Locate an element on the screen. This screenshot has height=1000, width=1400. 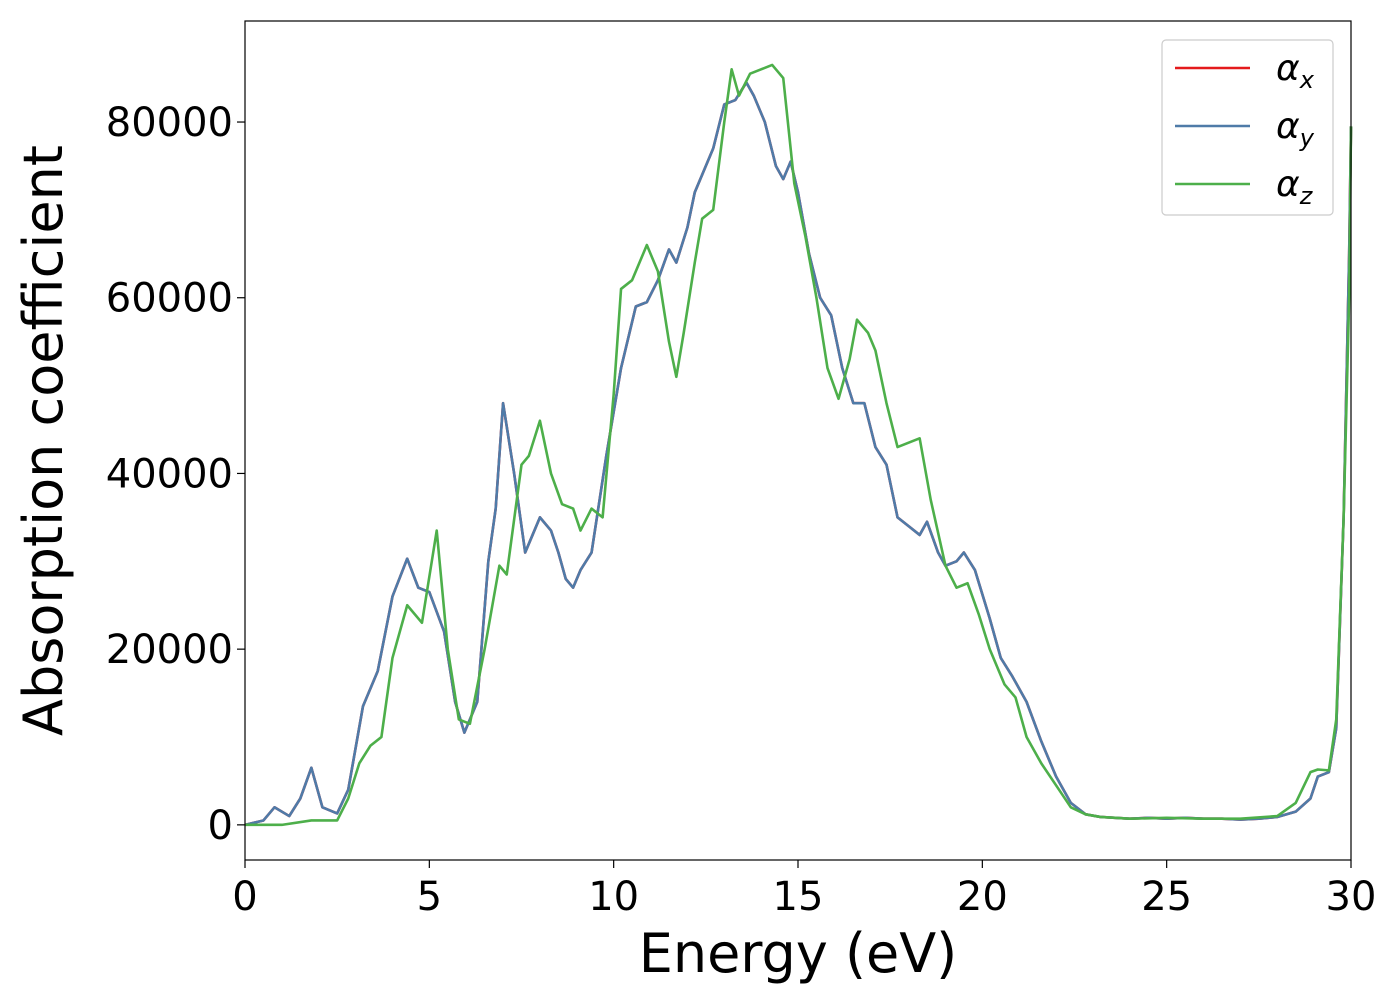
legend-label-x: αx is located at coordinates (1295, 71).